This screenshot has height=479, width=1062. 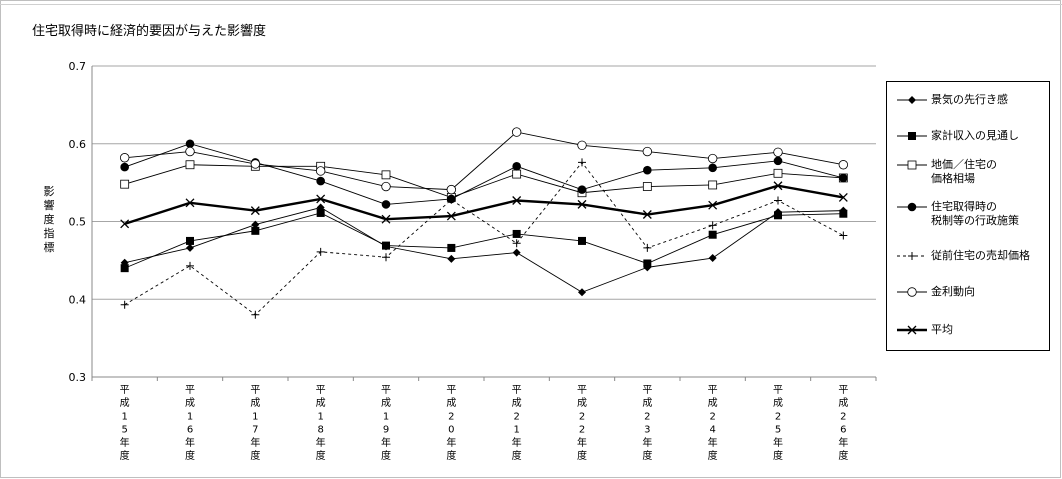 What do you see at coordinates (980, 255) in the screenshot?
I see `legend-label: 従前住宅の売却価格` at bounding box center [980, 255].